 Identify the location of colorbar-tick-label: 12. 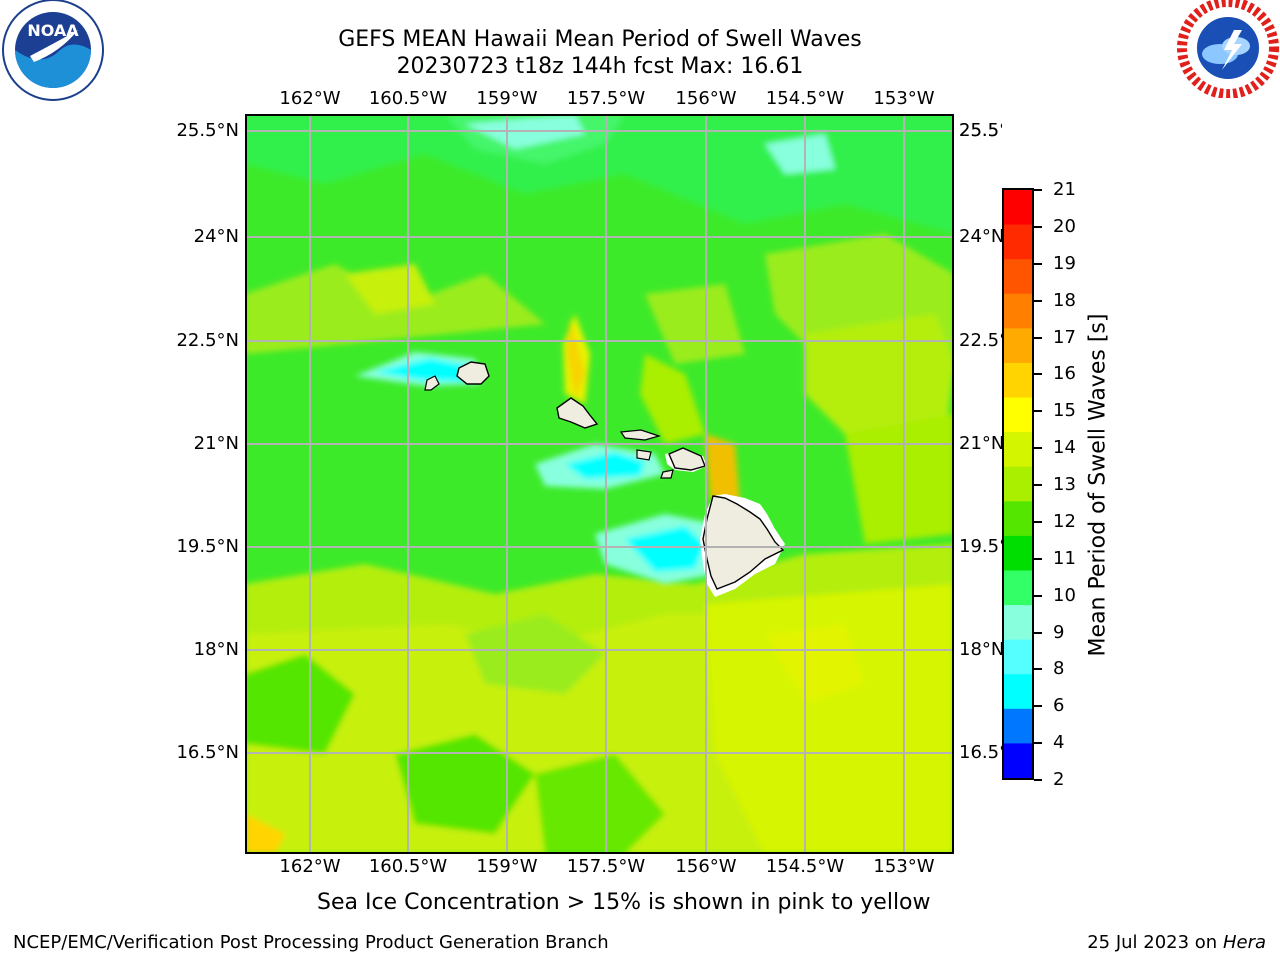
(1064, 521).